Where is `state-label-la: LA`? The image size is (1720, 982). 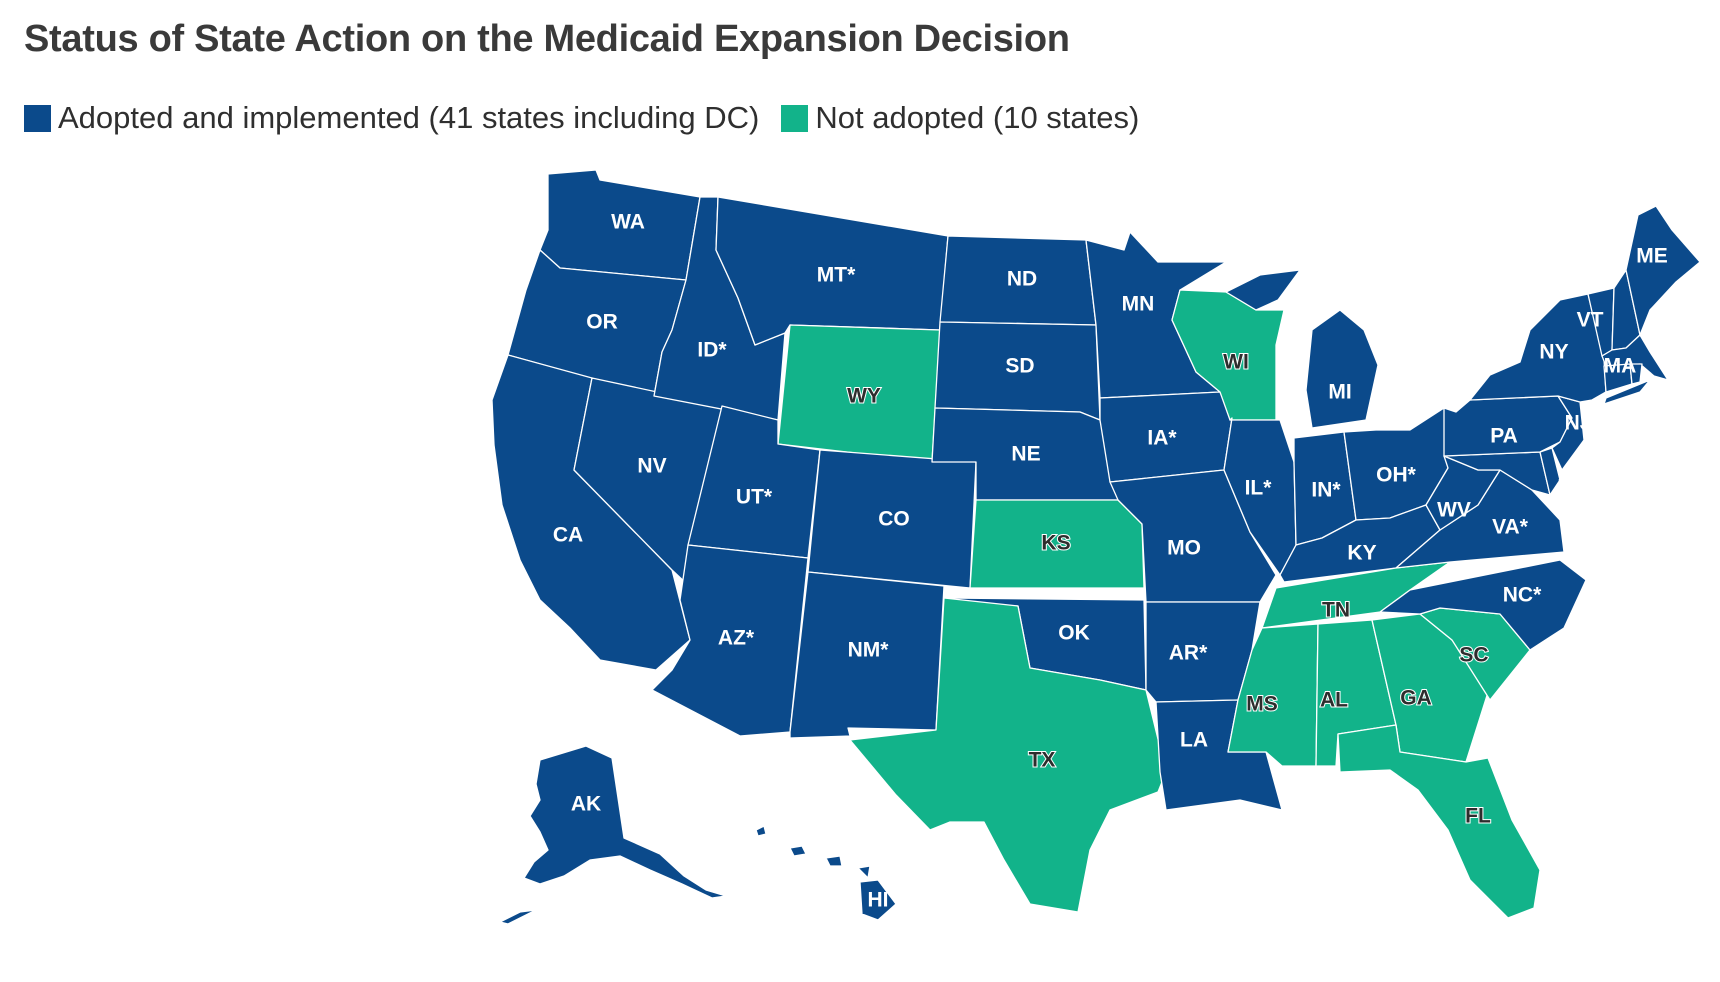 state-label-la: LA is located at coordinates (1194, 740).